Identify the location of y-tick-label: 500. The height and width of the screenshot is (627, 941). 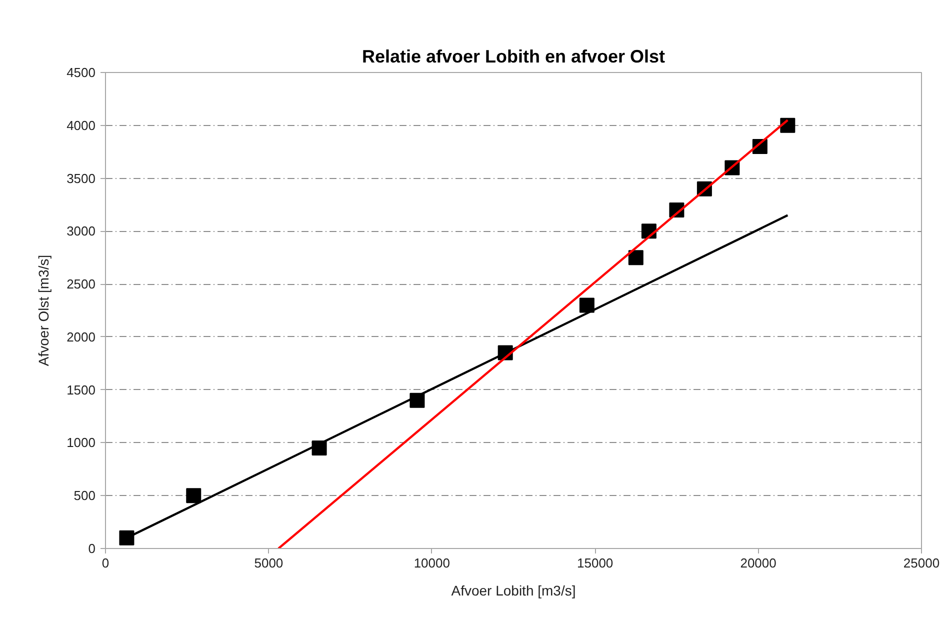
(85, 496).